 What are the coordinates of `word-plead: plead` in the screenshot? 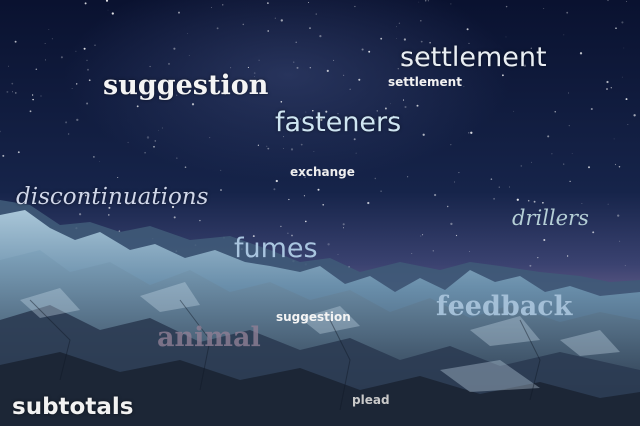 It's located at (371, 400).